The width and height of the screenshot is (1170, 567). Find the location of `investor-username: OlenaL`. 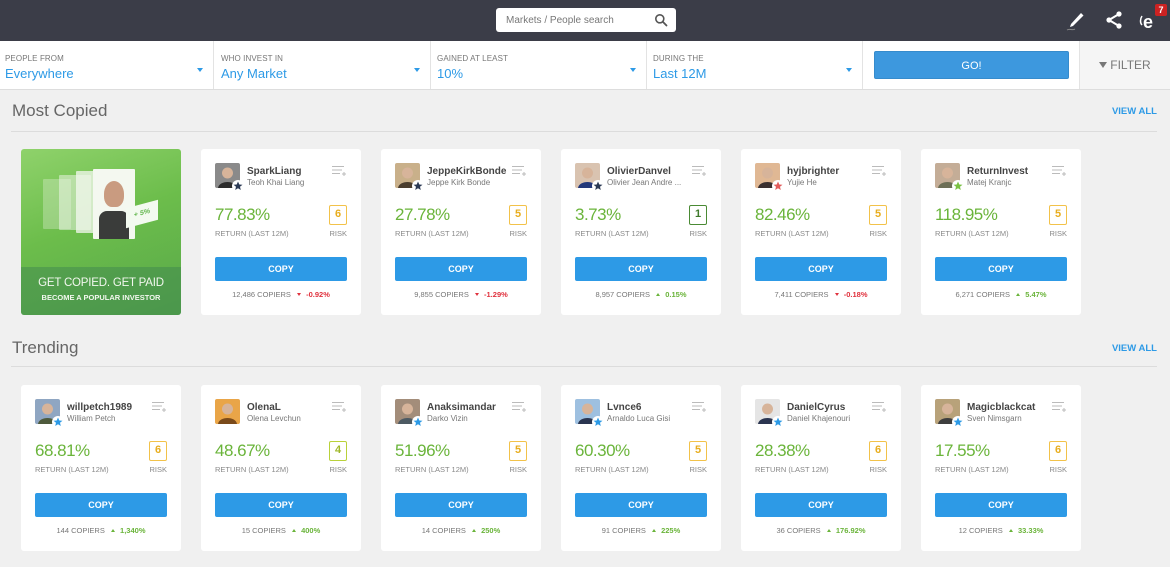

investor-username: OlenaL is located at coordinates (264, 407).